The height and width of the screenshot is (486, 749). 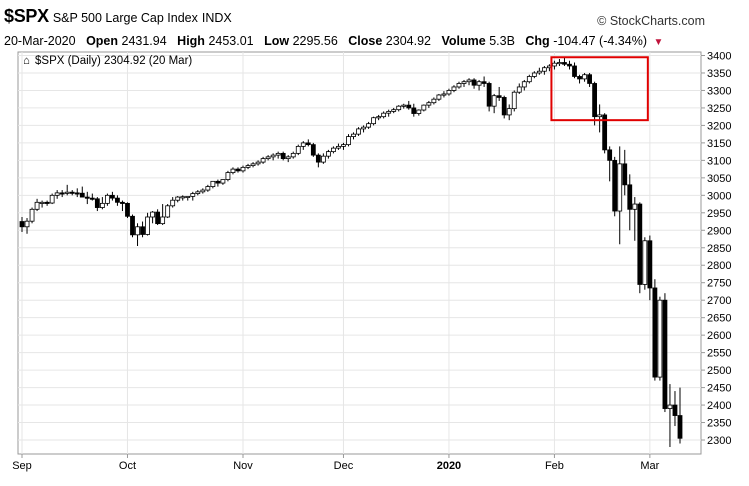 I want to click on y-tick-label: 2450, so click(x=719, y=389).